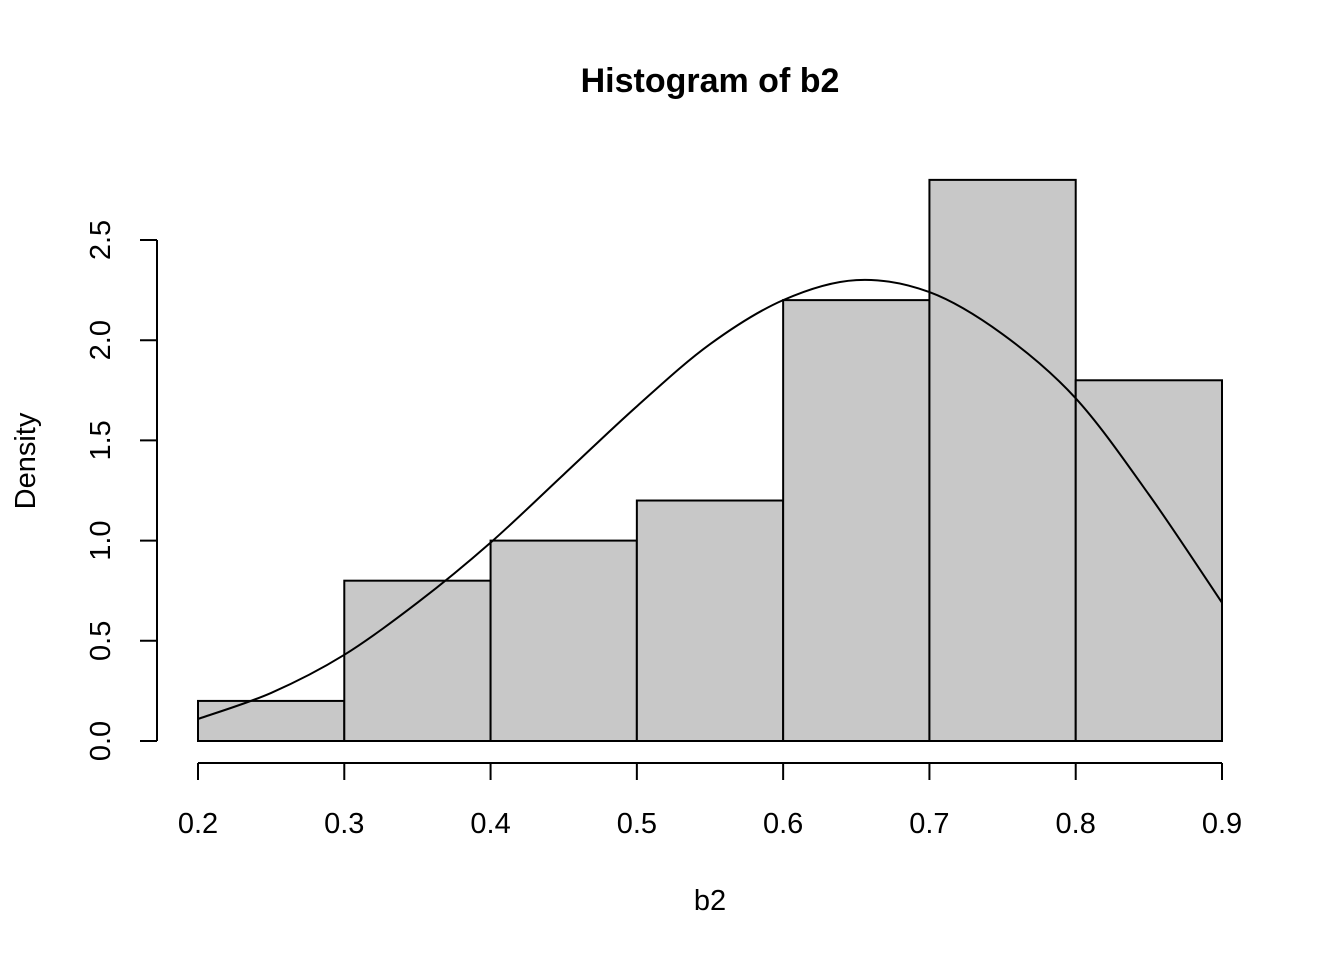 The height and width of the screenshot is (960, 1344). I want to click on x-tick-label: 0.8, so click(1076, 824).